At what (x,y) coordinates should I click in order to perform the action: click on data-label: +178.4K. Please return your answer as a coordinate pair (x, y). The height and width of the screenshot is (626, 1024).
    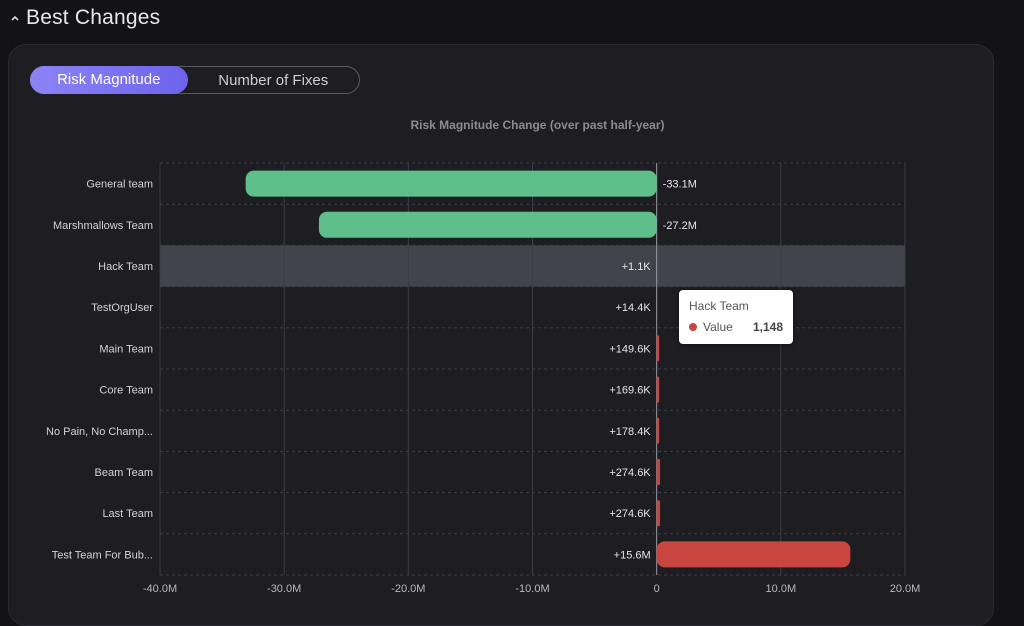
    Looking at the image, I should click on (630, 432).